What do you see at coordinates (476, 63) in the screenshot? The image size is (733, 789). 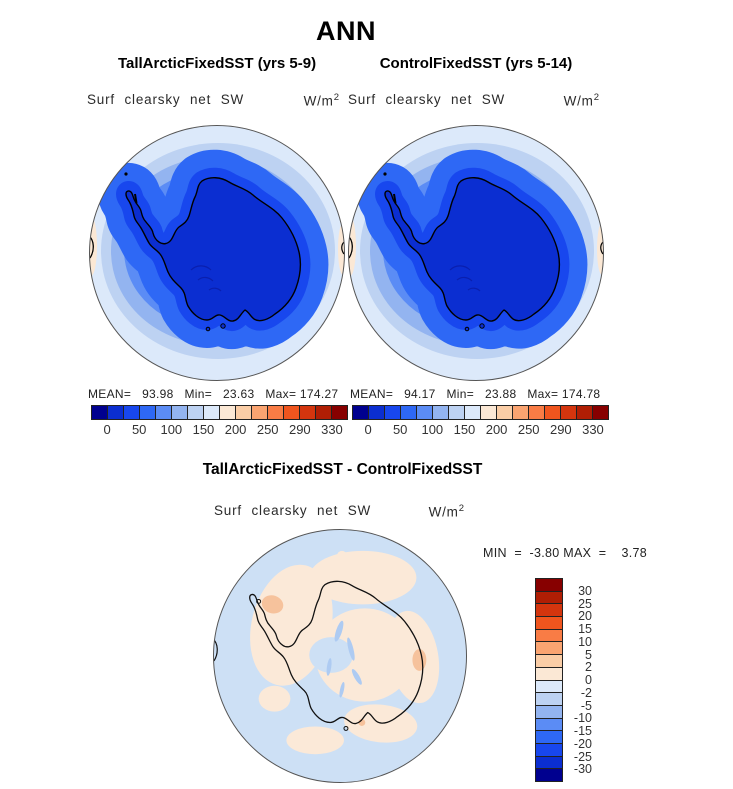 I see `panel-right-title: ControlFixedSST (yrs 5-14)` at bounding box center [476, 63].